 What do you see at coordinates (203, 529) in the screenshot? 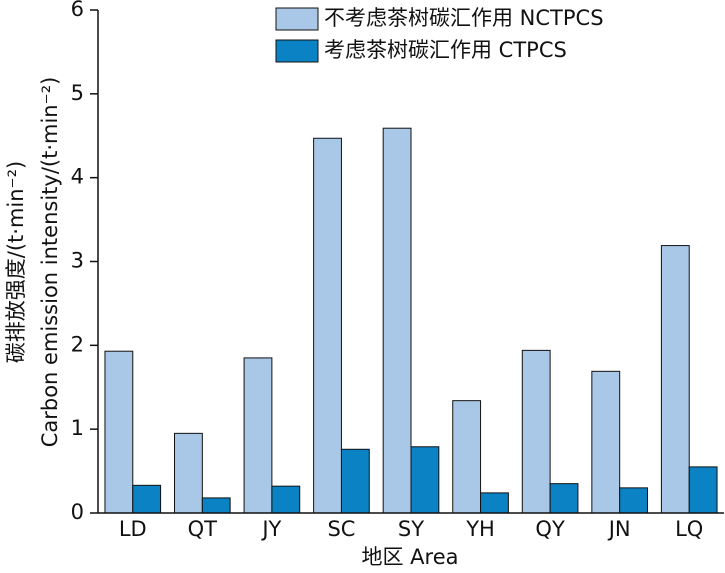
I see `x-tick-label: QT` at bounding box center [203, 529].